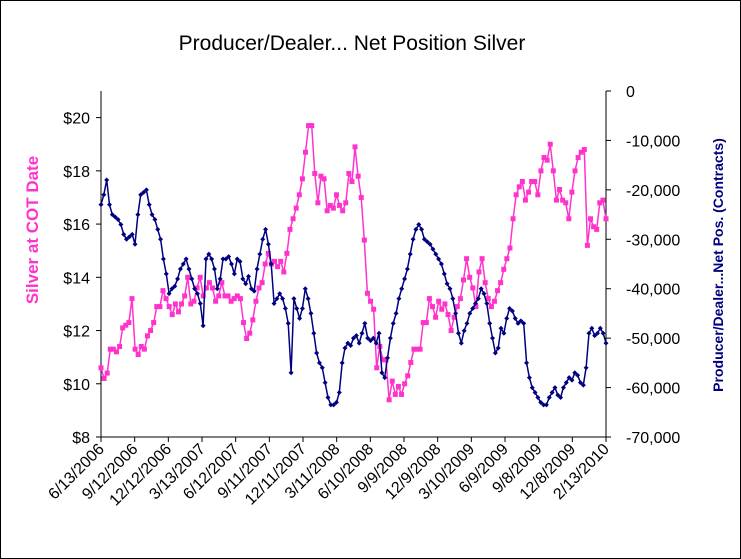 Image resolution: width=741 pixels, height=559 pixels. Describe the element at coordinates (653, 290) in the screenshot. I see `y-right-tick-label: -40,000` at that location.